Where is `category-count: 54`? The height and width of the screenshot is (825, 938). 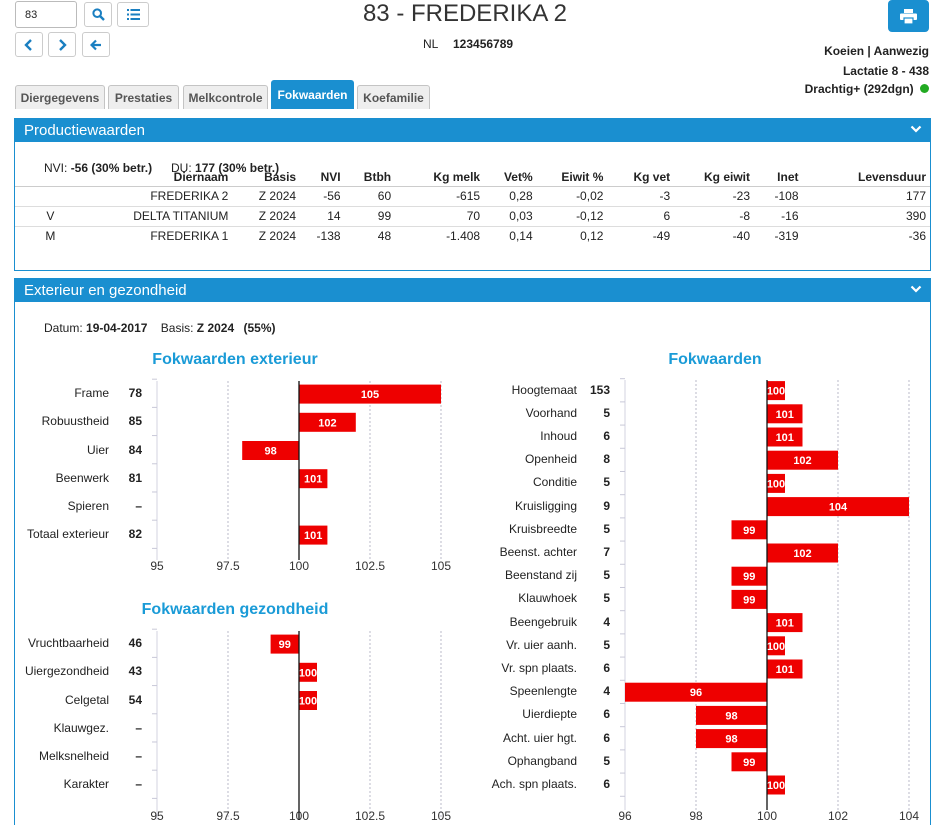 category-count: 54 is located at coordinates (135, 699).